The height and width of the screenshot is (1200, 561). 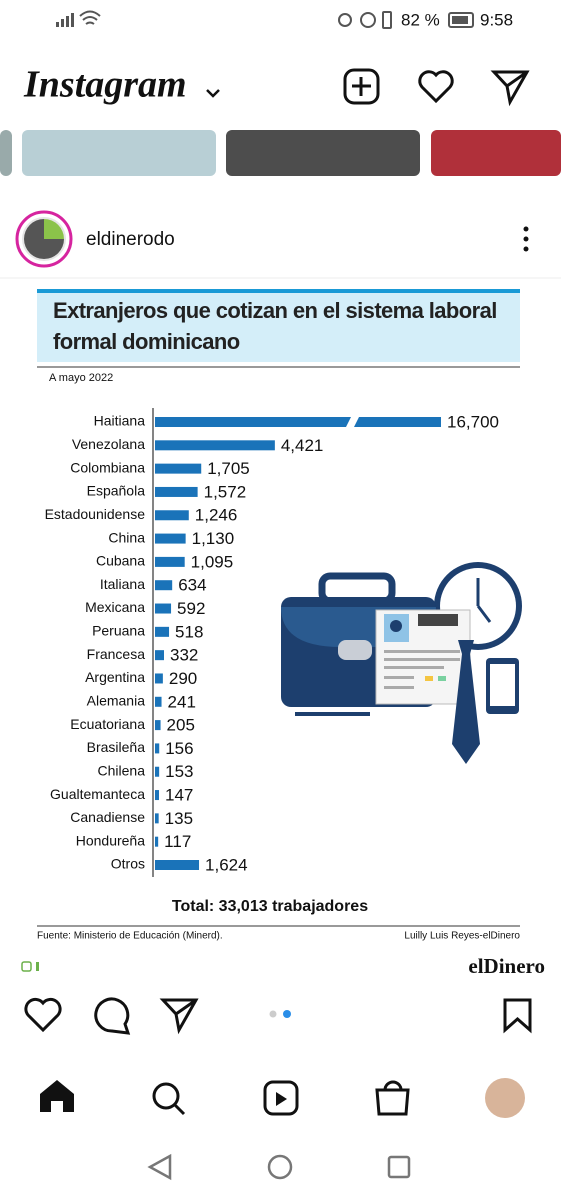 I want to click on value-label: 332, so click(x=184, y=655).